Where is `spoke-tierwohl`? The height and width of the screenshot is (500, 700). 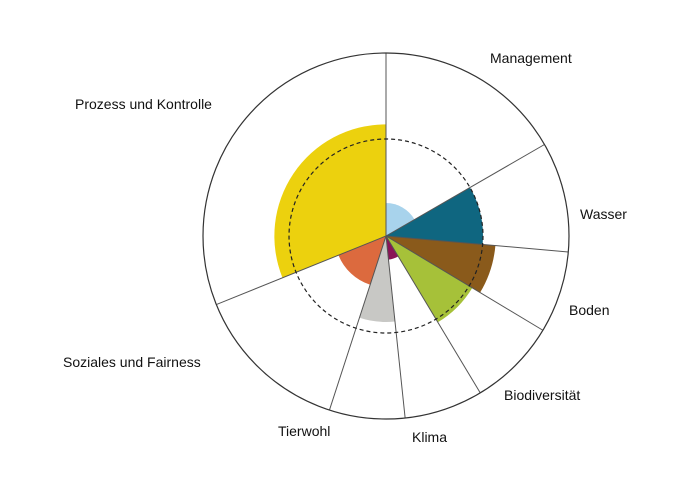
spoke-tierwohl is located at coordinates (395, 327).